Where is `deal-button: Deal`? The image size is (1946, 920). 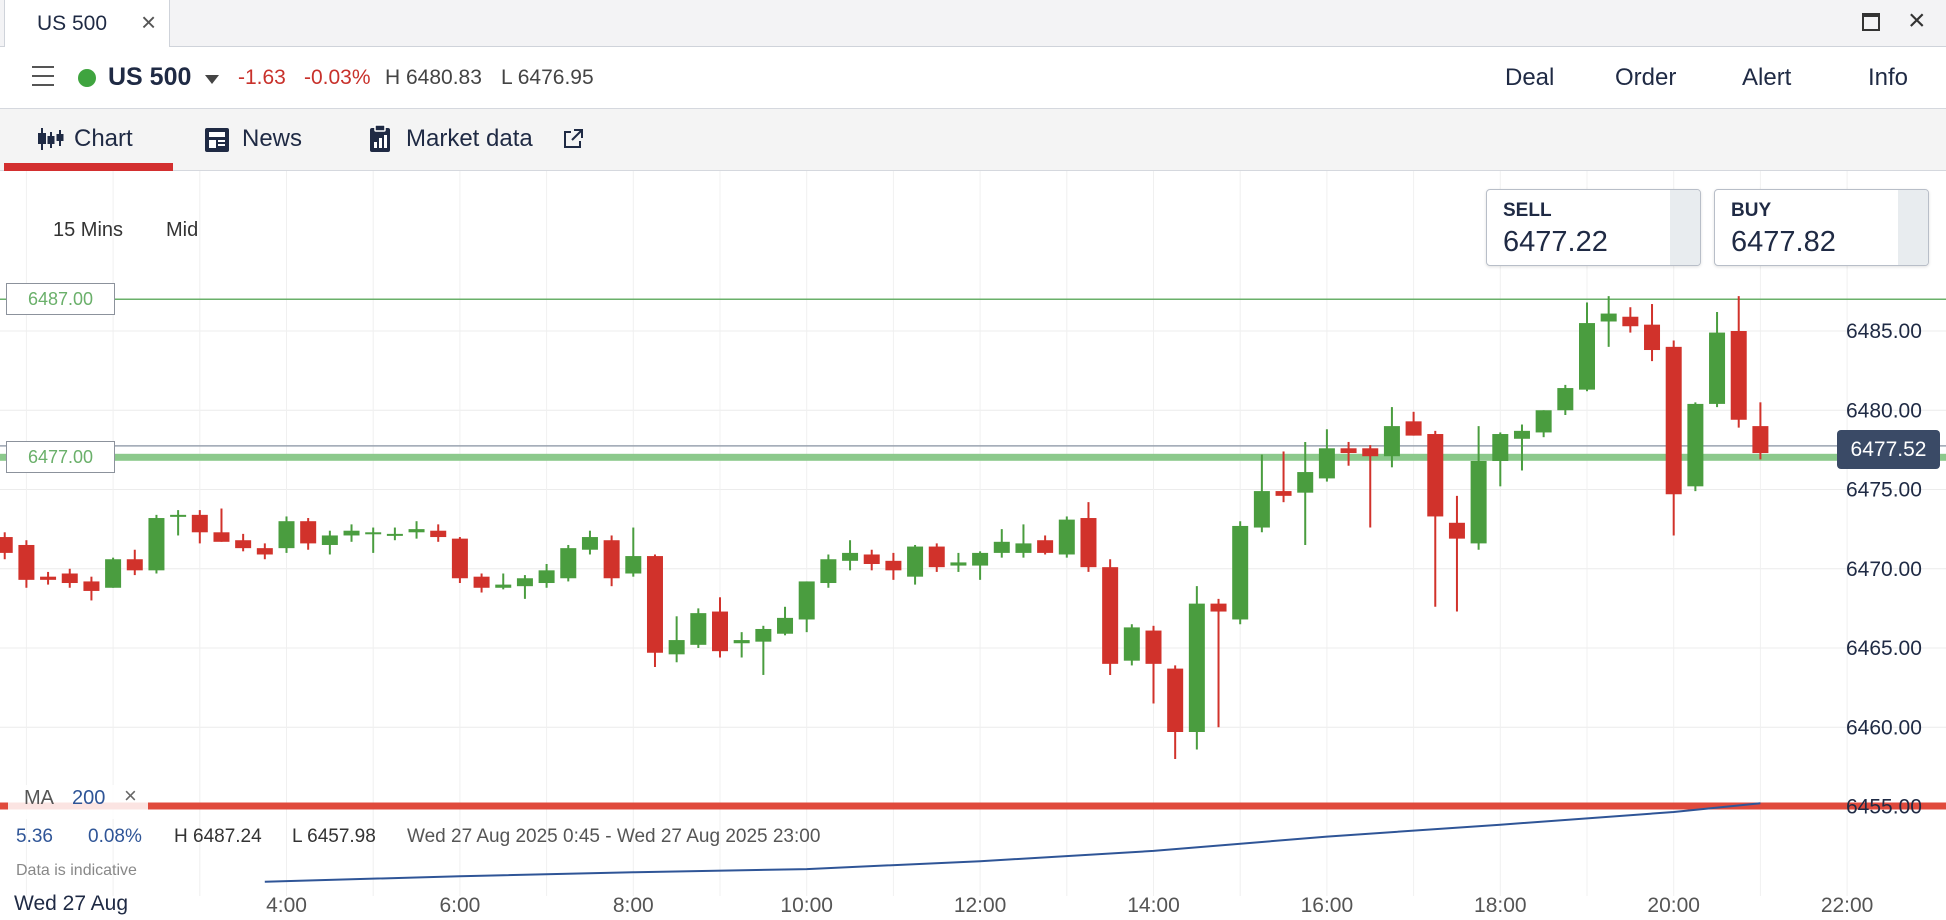 deal-button: Deal is located at coordinates (1530, 77).